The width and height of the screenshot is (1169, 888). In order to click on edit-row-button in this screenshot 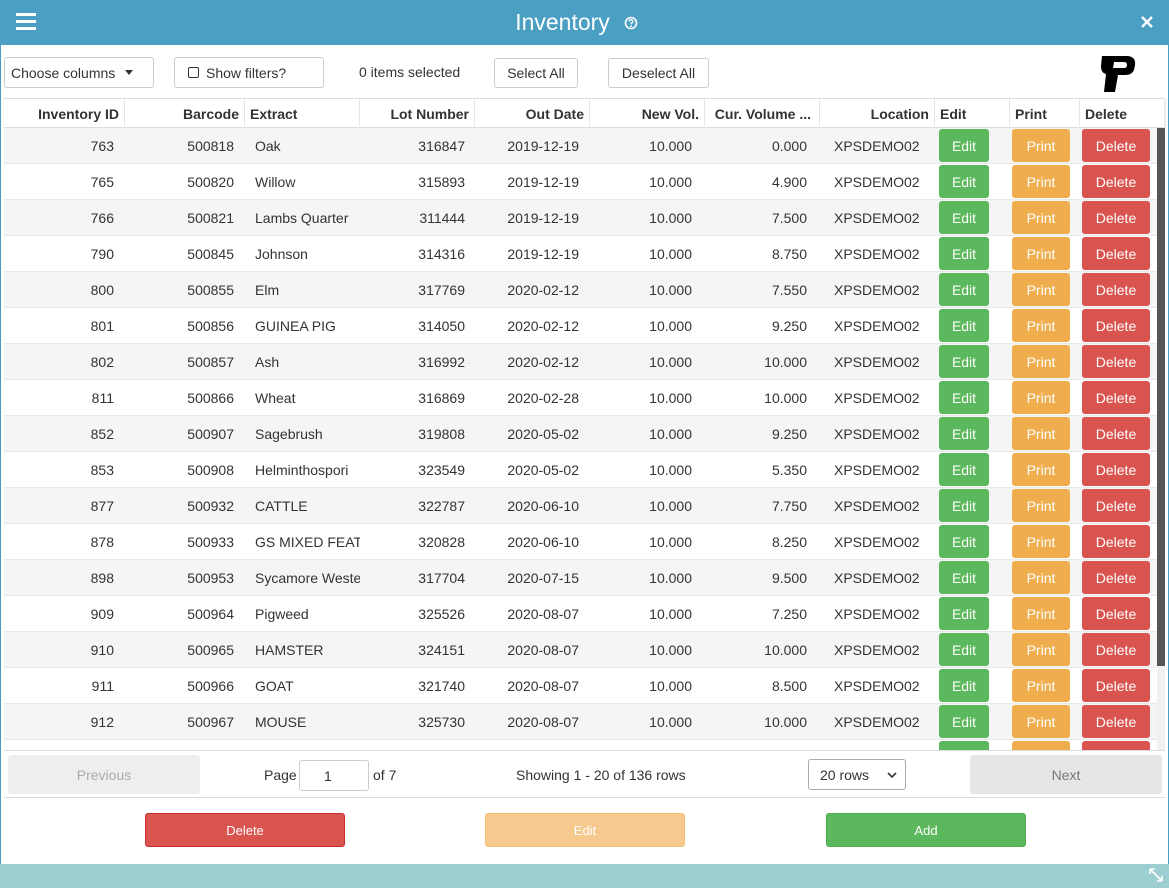, I will do `click(964, 745)`.